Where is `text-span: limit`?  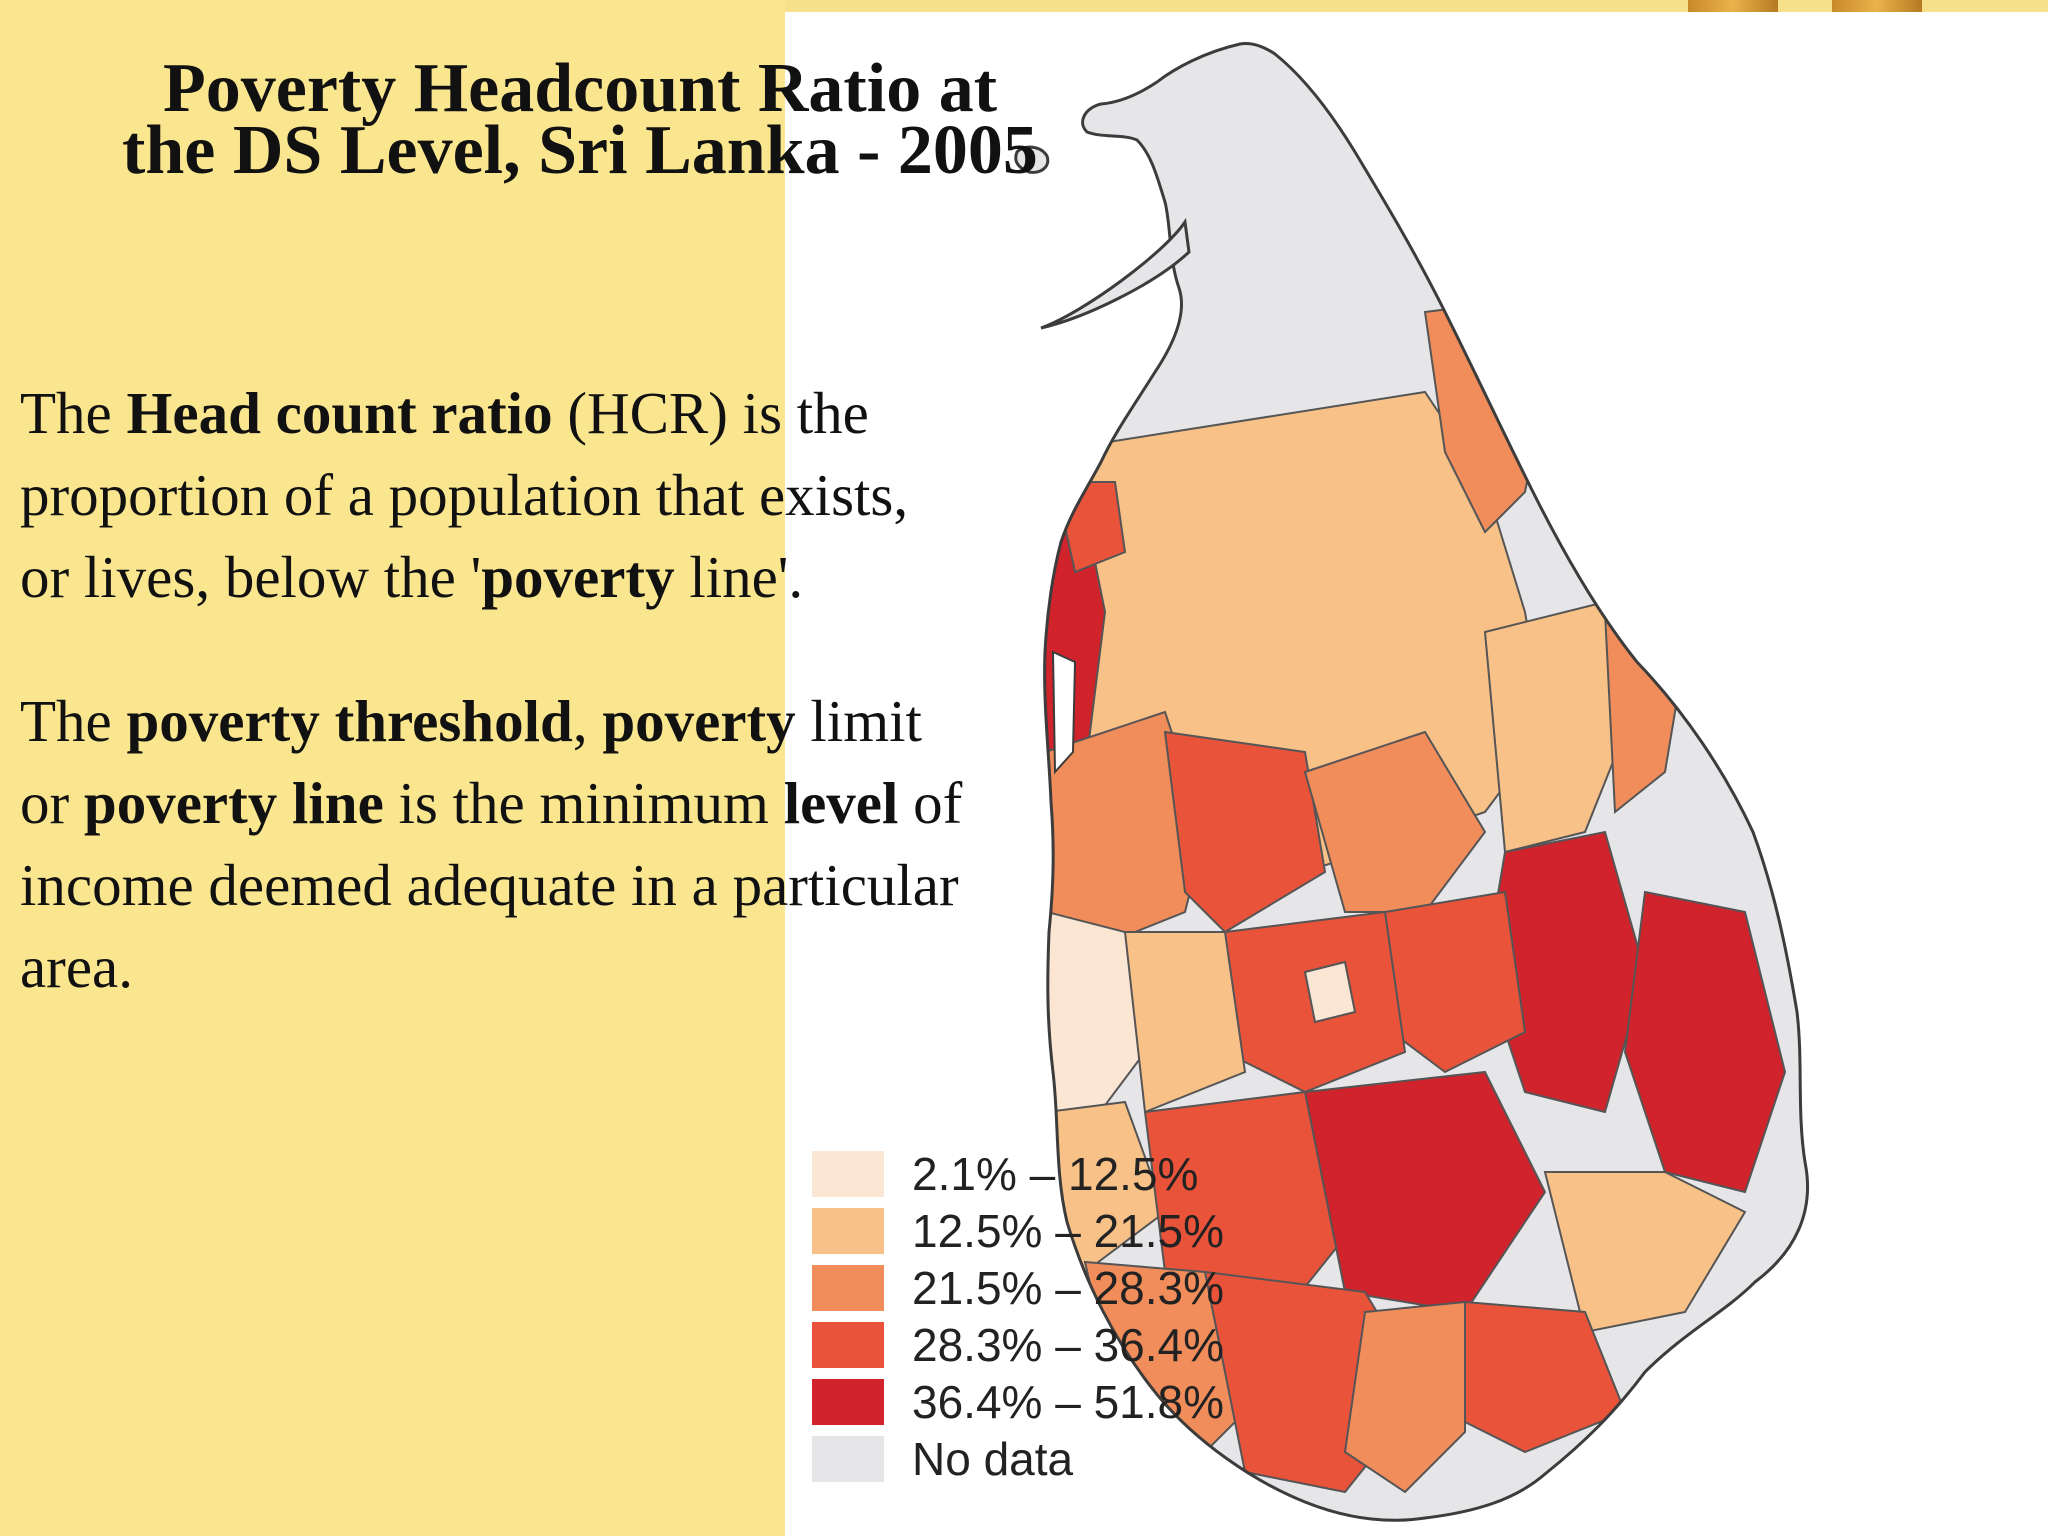 text-span: limit is located at coordinates (858, 721).